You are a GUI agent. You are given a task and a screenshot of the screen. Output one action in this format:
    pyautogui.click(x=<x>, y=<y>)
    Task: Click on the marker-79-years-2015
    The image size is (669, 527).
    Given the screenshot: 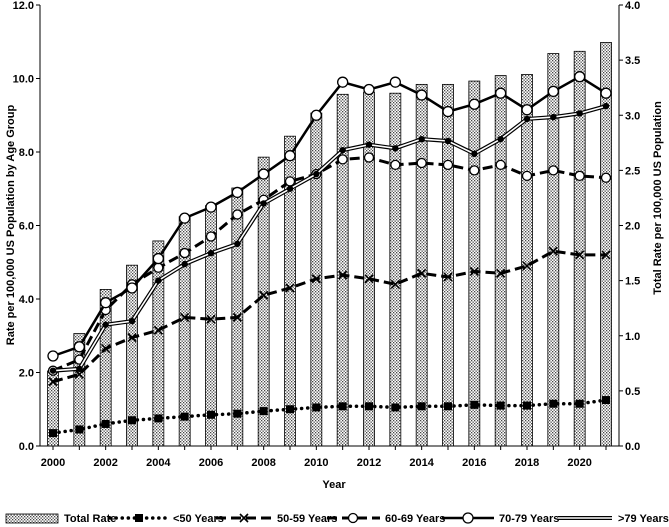 What is the action you would take?
    pyautogui.click(x=448, y=141)
    